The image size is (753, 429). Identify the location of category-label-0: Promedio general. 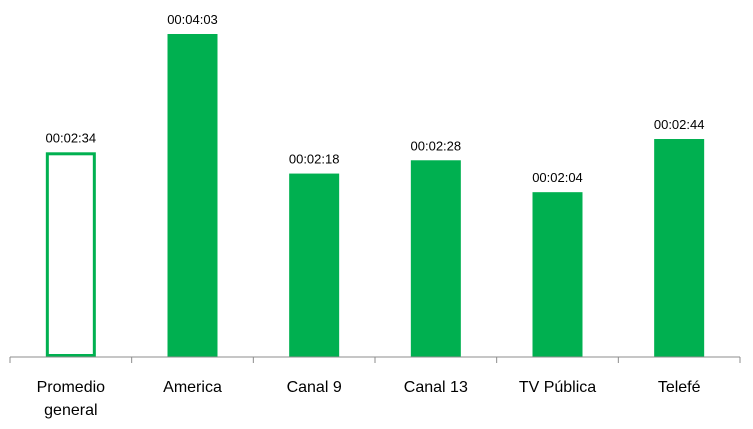
(71, 399).